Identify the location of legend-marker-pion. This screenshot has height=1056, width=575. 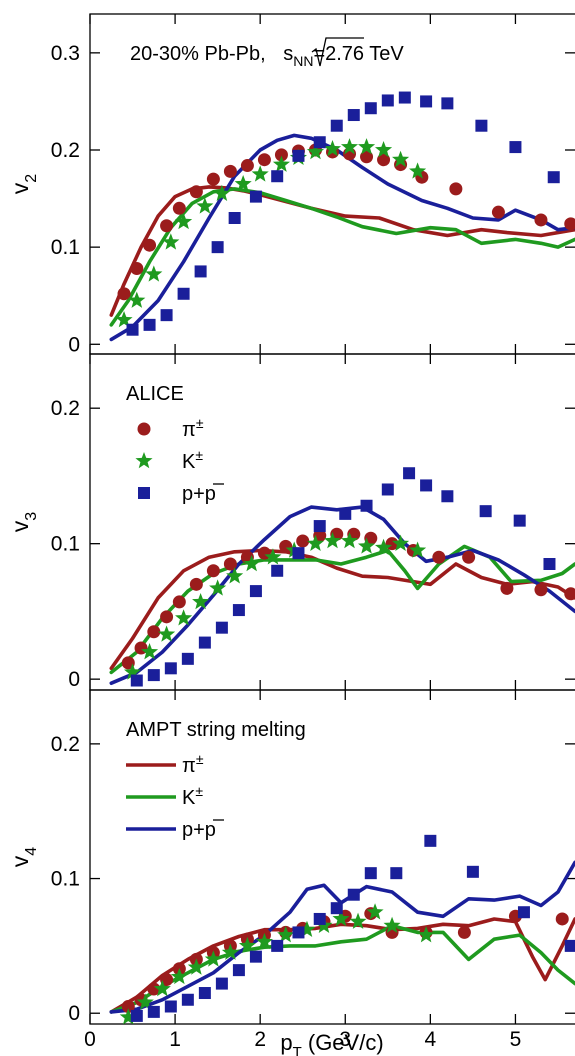
(144, 429).